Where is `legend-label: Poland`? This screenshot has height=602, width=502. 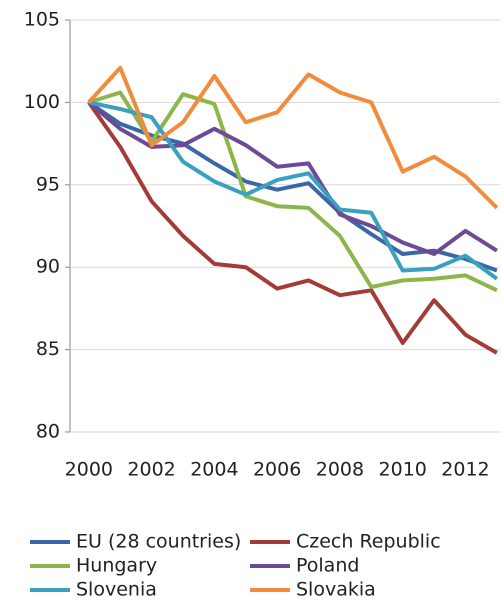 legend-label: Poland is located at coordinates (327, 566).